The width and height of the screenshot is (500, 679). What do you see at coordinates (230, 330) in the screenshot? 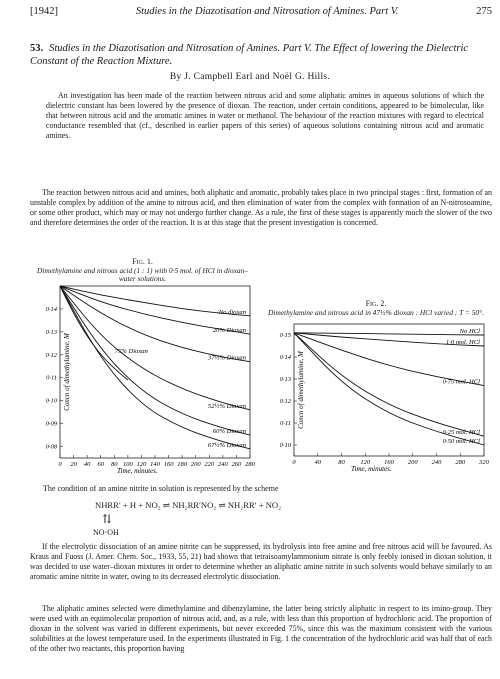
I see `series-label: 20% Dioxan` at bounding box center [230, 330].